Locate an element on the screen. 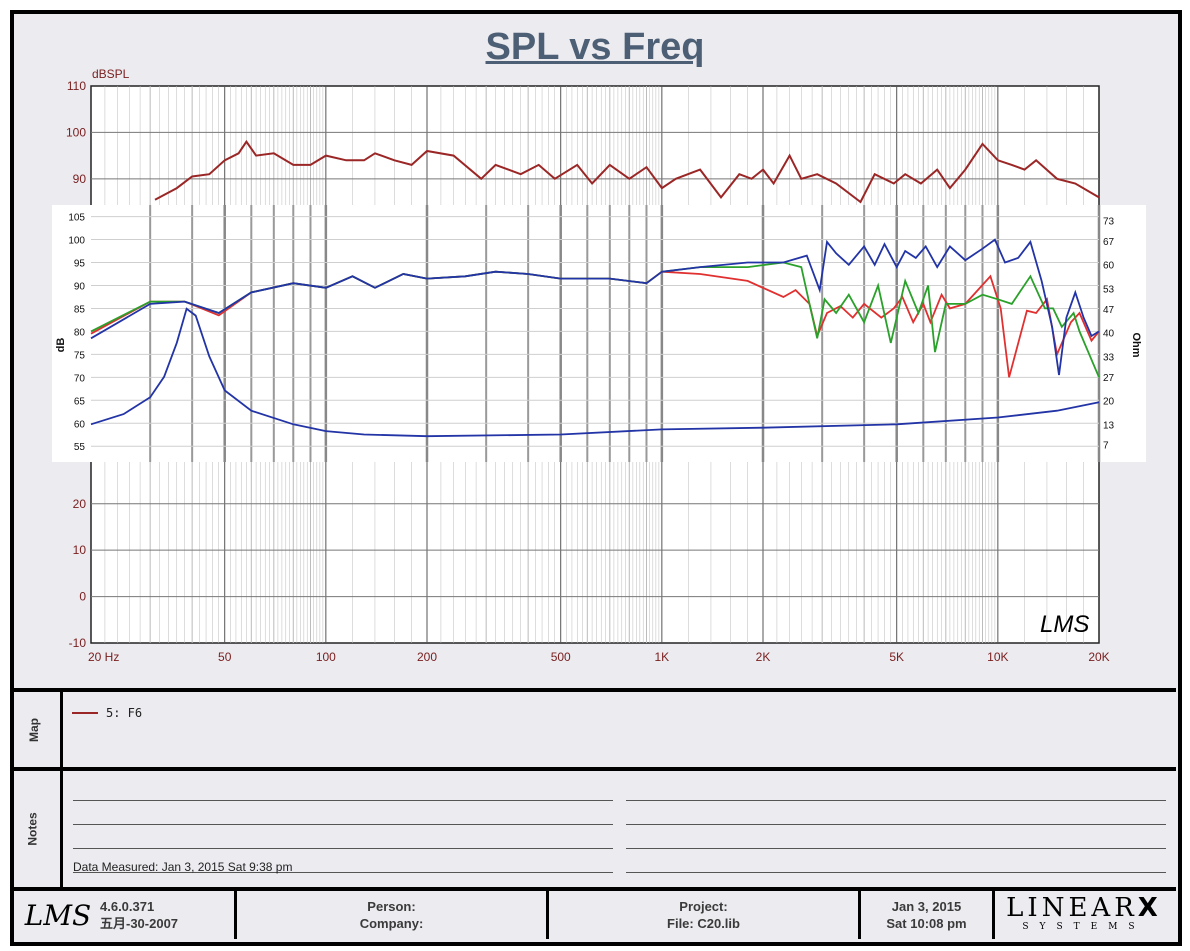 Image resolution: width=1190 pixels, height=951 pixels. main-series is located at coordinates (627, 171).